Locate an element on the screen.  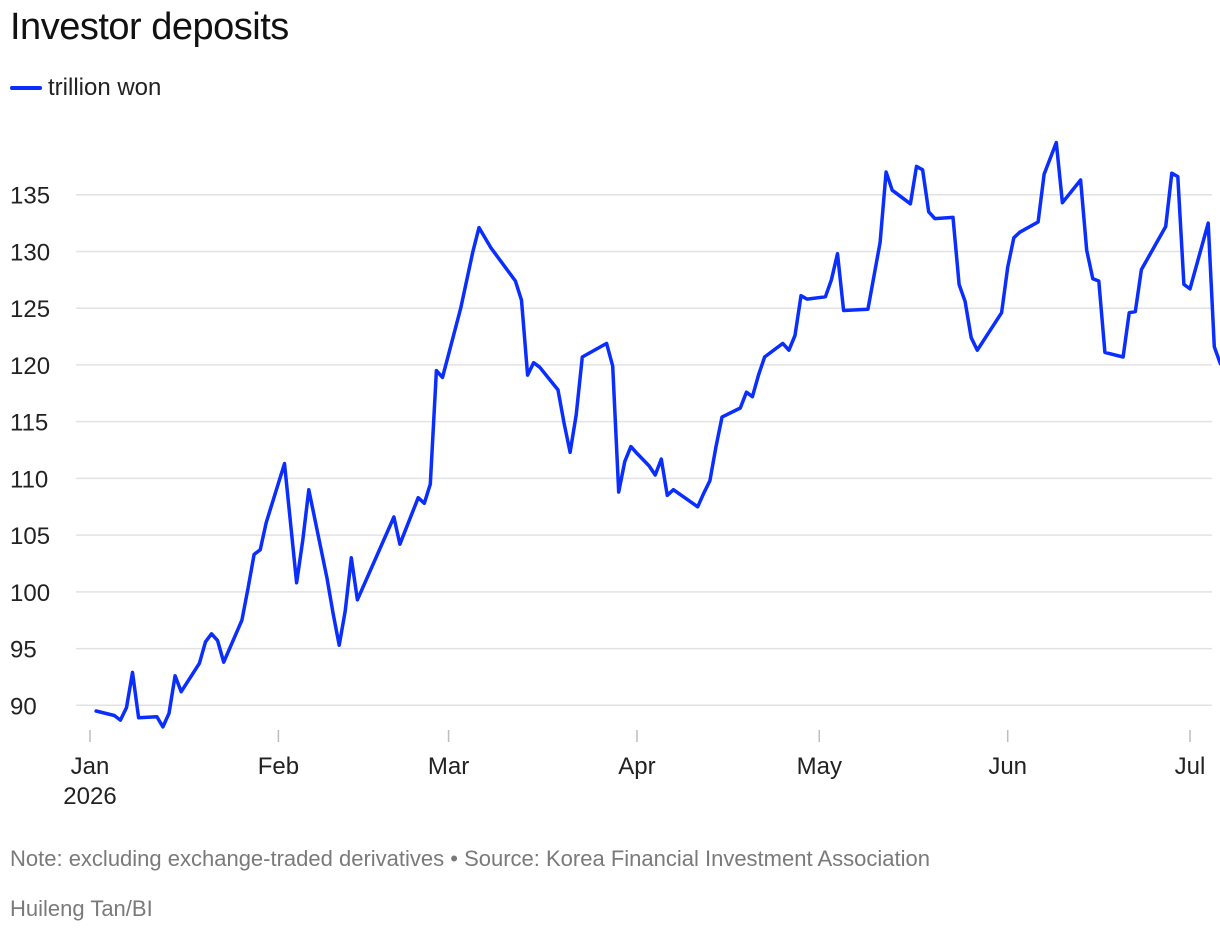
x-tick-label: Jan is located at coordinates (90, 766).